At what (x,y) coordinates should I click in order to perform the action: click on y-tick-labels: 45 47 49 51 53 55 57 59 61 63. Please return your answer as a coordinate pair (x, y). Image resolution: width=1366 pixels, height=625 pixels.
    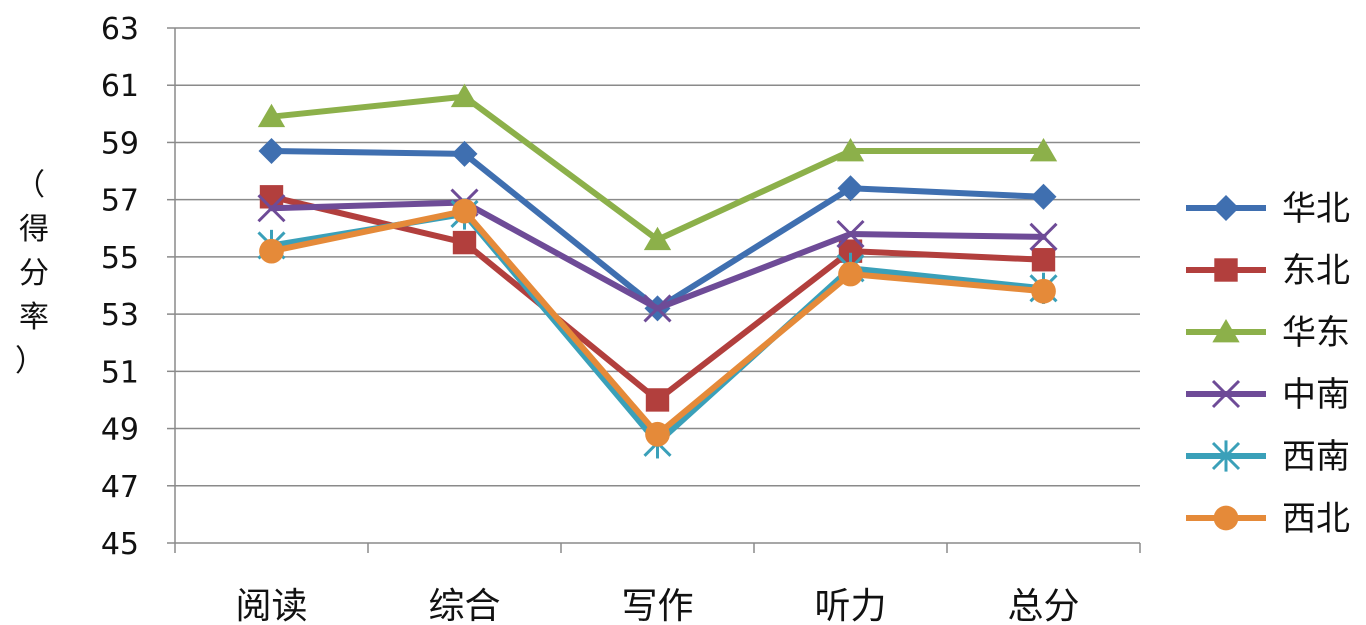
    Looking at the image, I should click on (120, 287).